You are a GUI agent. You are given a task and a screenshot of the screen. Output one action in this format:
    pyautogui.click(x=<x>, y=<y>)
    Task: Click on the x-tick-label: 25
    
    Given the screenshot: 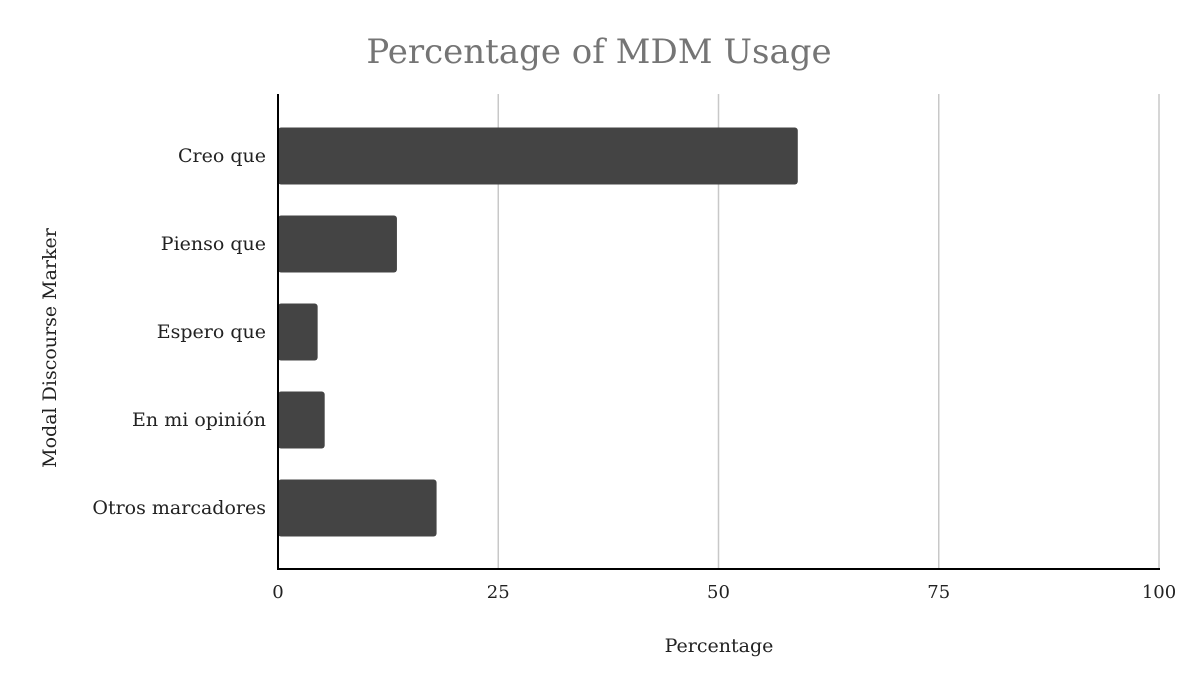 What is the action you would take?
    pyautogui.click(x=498, y=592)
    